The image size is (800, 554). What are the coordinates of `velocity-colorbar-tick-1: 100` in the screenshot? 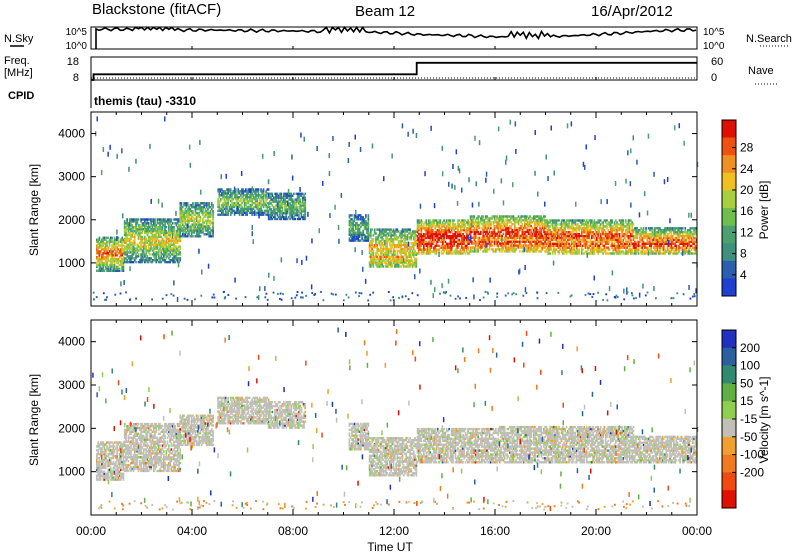 It's located at (750, 366).